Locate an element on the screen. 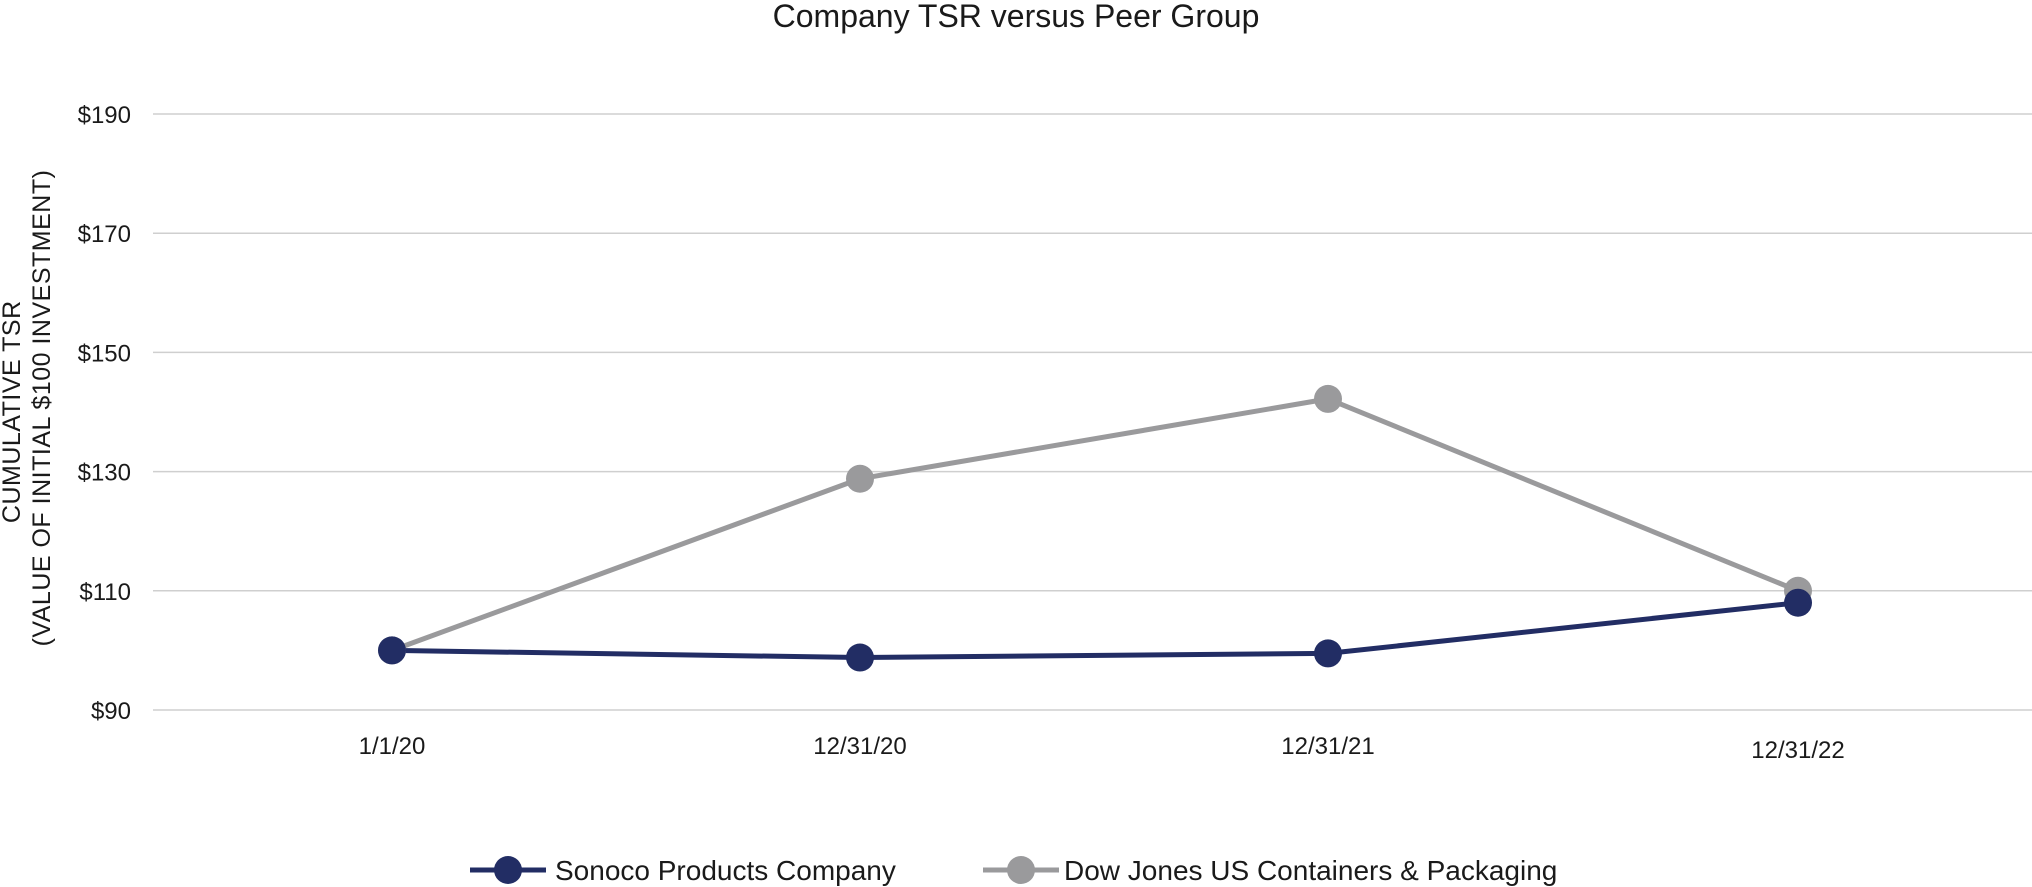 Image resolution: width=2032 pixels, height=887 pixels. x-tick-label: 12/31/22 is located at coordinates (1797, 750).